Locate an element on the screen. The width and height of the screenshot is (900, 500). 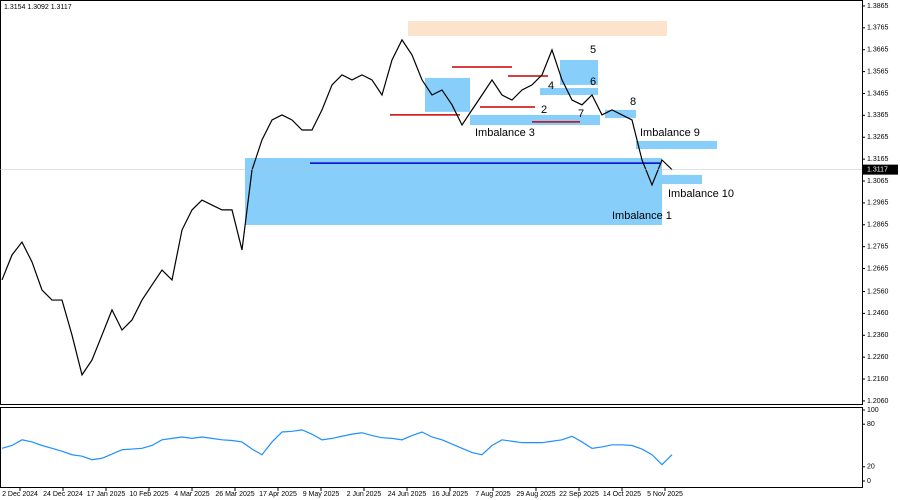
x-tick-label: 9 May 2025 is located at coordinates (321, 494).